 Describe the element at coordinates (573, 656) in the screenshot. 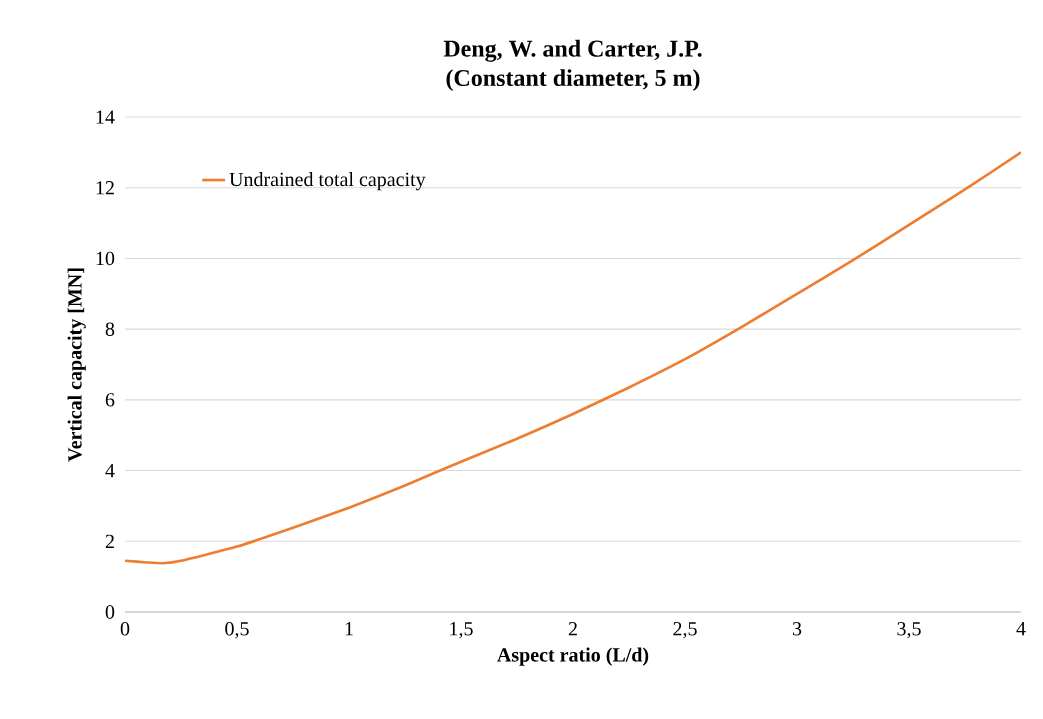

I see `x-axis-title: Aspect ratio (L/d)` at that location.